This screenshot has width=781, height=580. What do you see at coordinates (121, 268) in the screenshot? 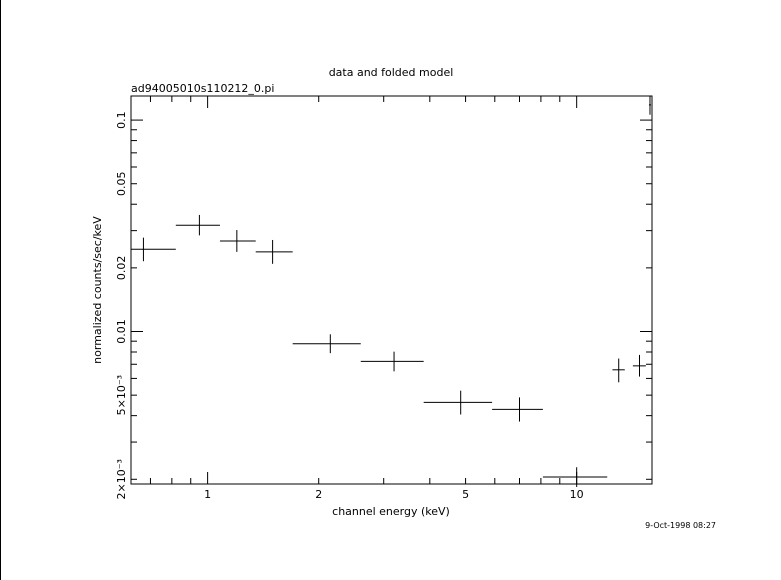
I see `y-tick-label: 0.02` at bounding box center [121, 268].